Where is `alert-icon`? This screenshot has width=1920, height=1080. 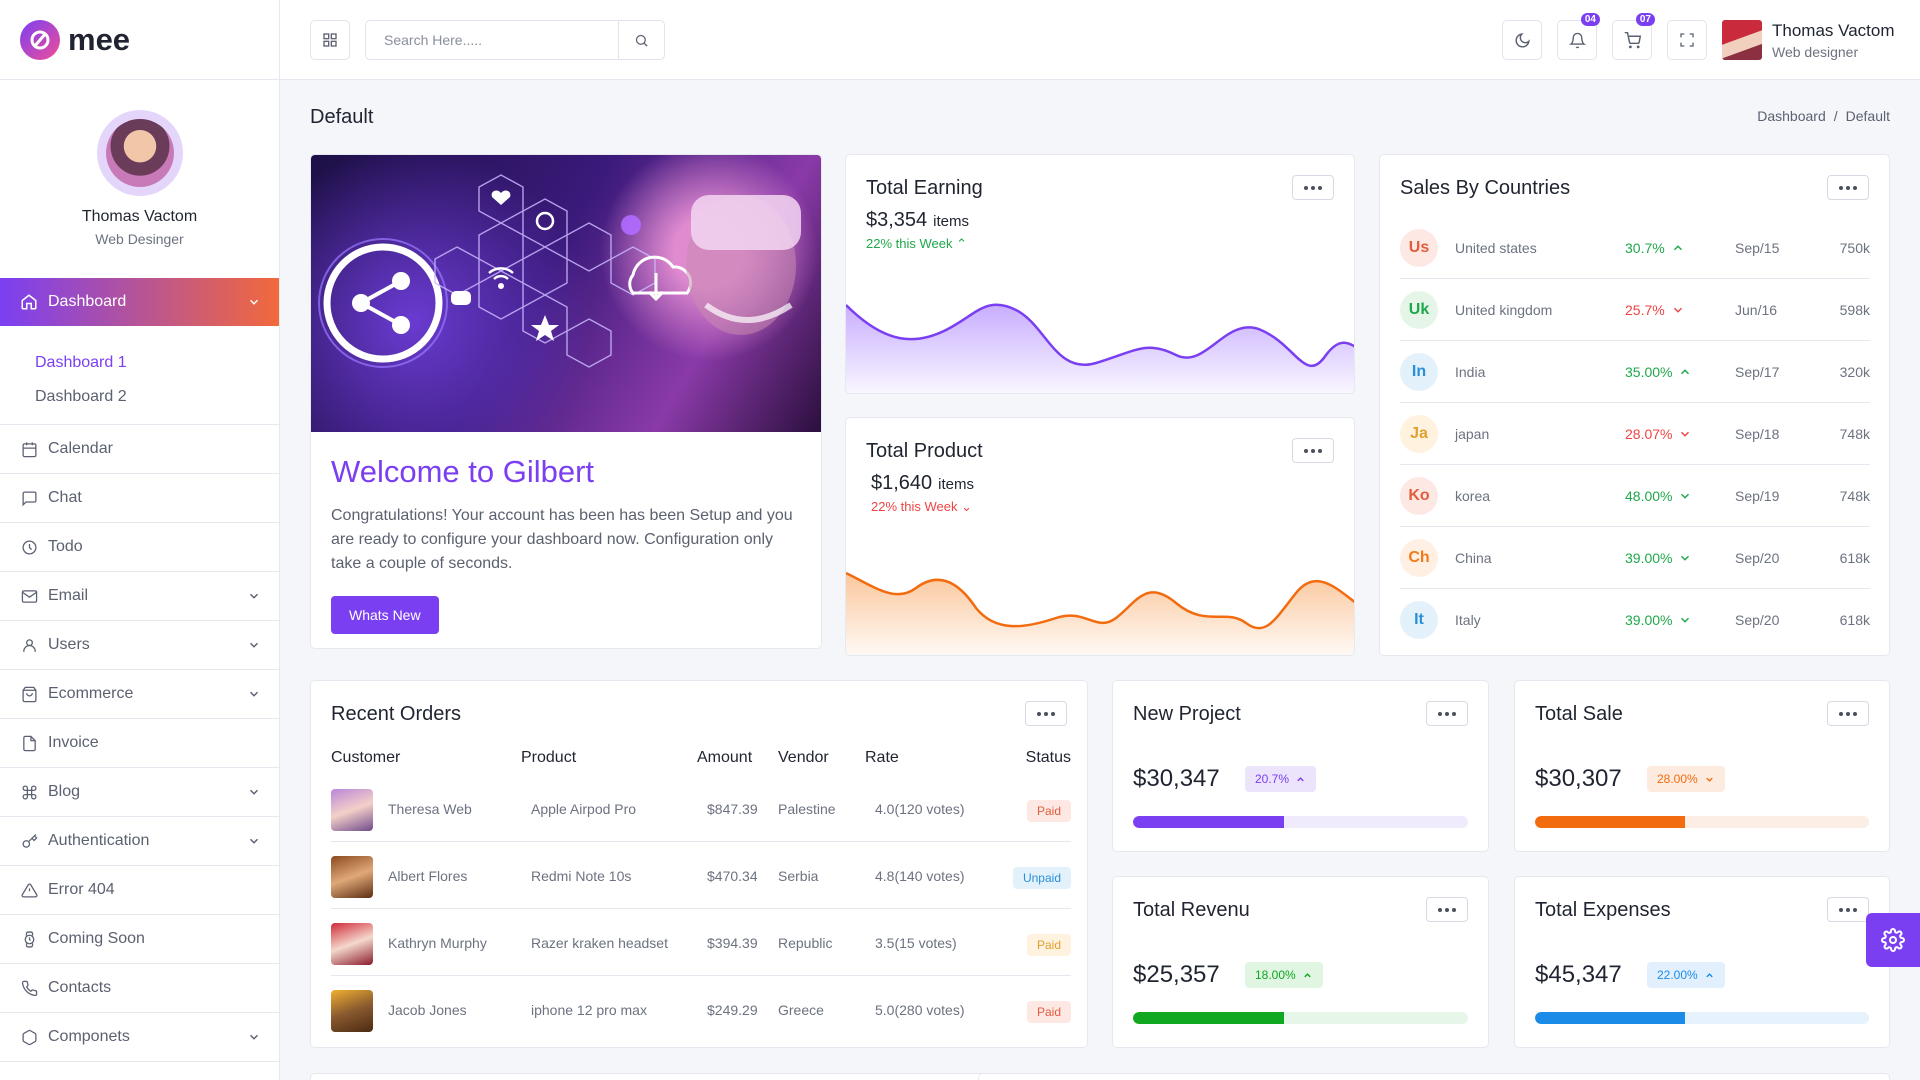 alert-icon is located at coordinates (29, 890).